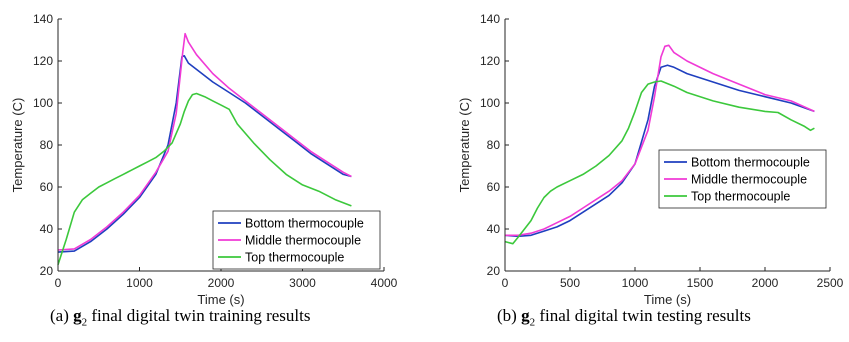 This screenshot has width=849, height=342. Describe the element at coordinates (220, 299) in the screenshot. I see `chart1-x-axis-label: Time (s)` at that location.